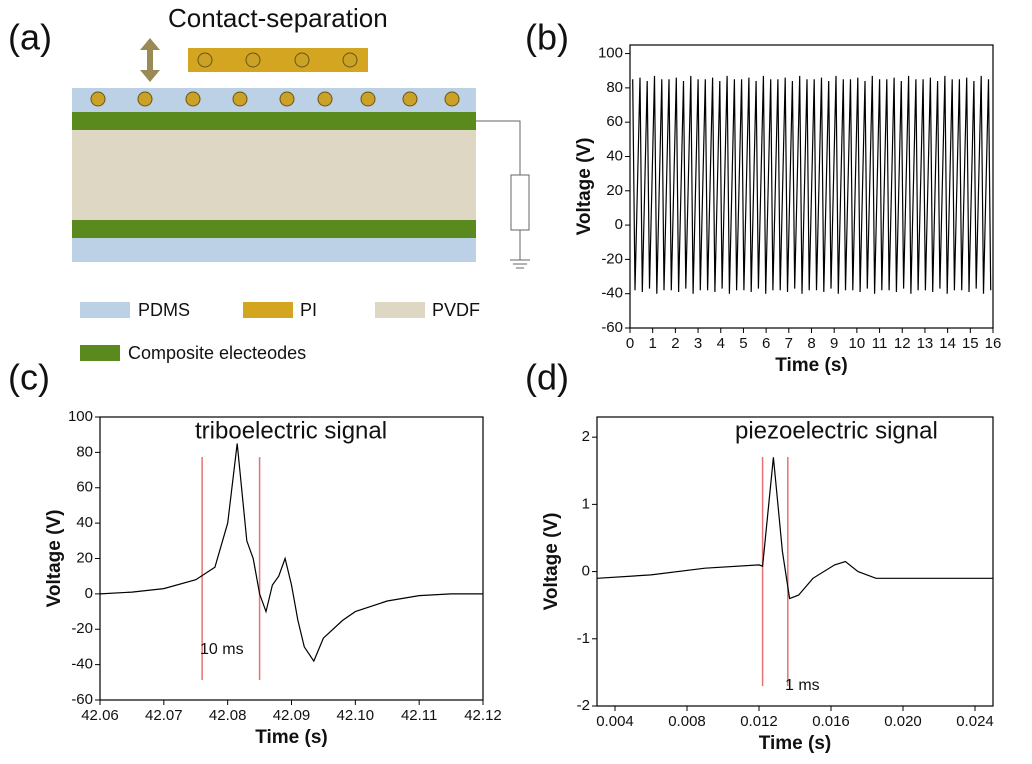  I want to click on y-tick-label: 1, so click(586, 503).